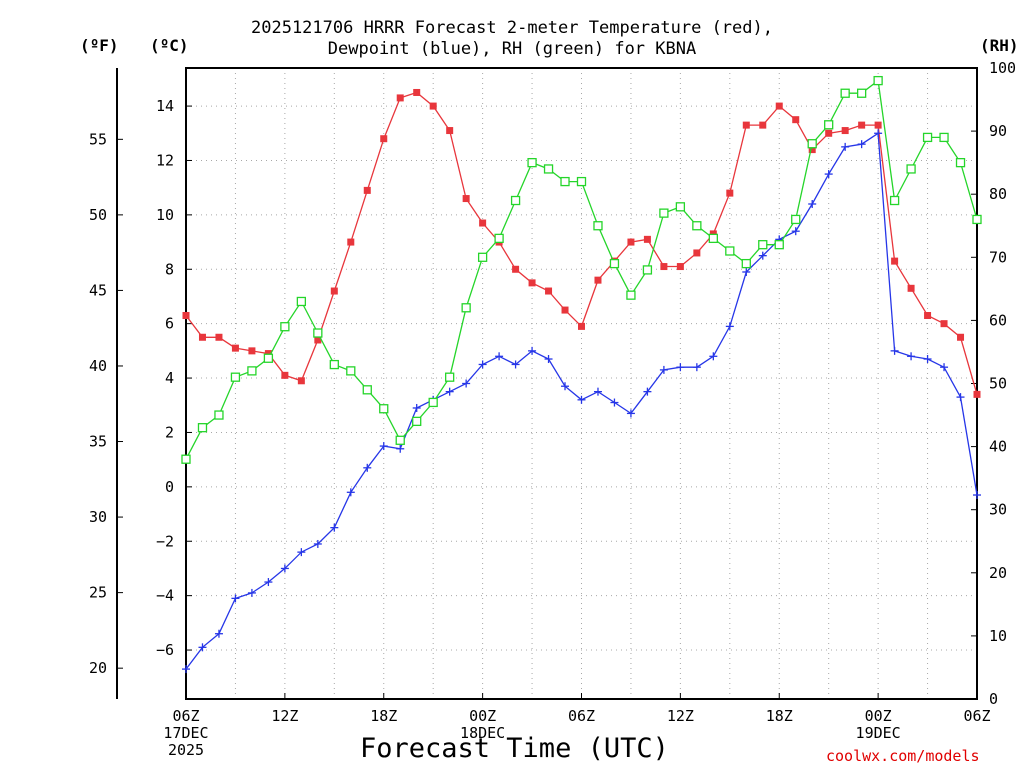  What do you see at coordinates (98, 215) in the screenshot?
I see `fahrenheit-tick-label: 50` at bounding box center [98, 215].